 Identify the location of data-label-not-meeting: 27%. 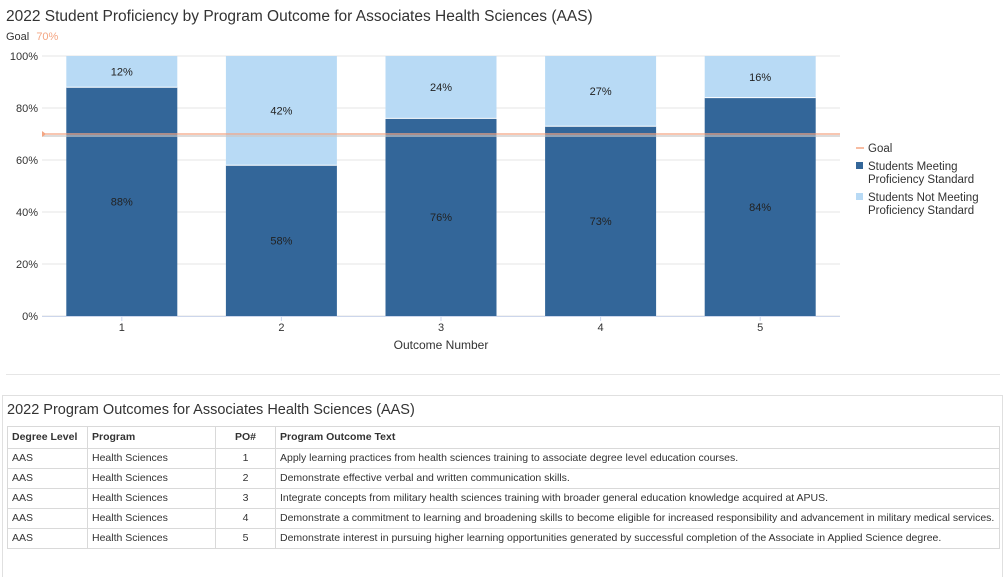
(601, 92).